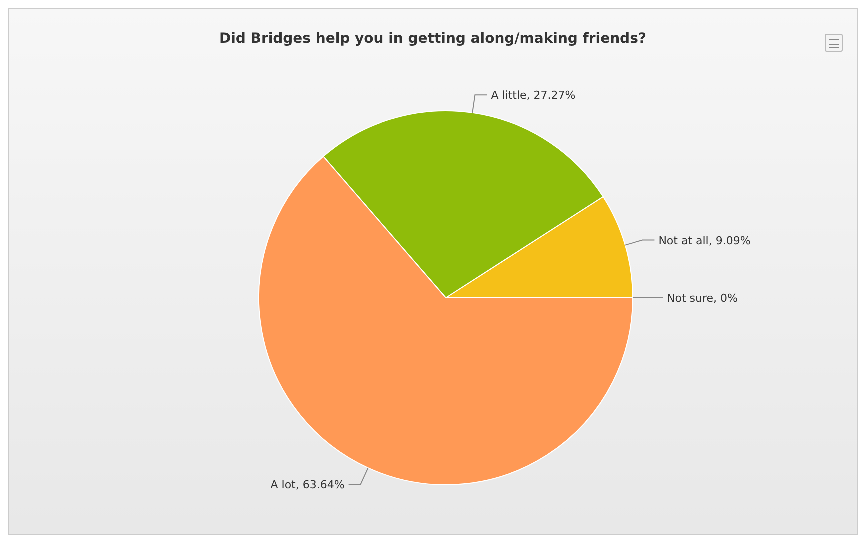  What do you see at coordinates (702, 298) in the screenshot?
I see `legend-label: Not sure, 0%` at bounding box center [702, 298].